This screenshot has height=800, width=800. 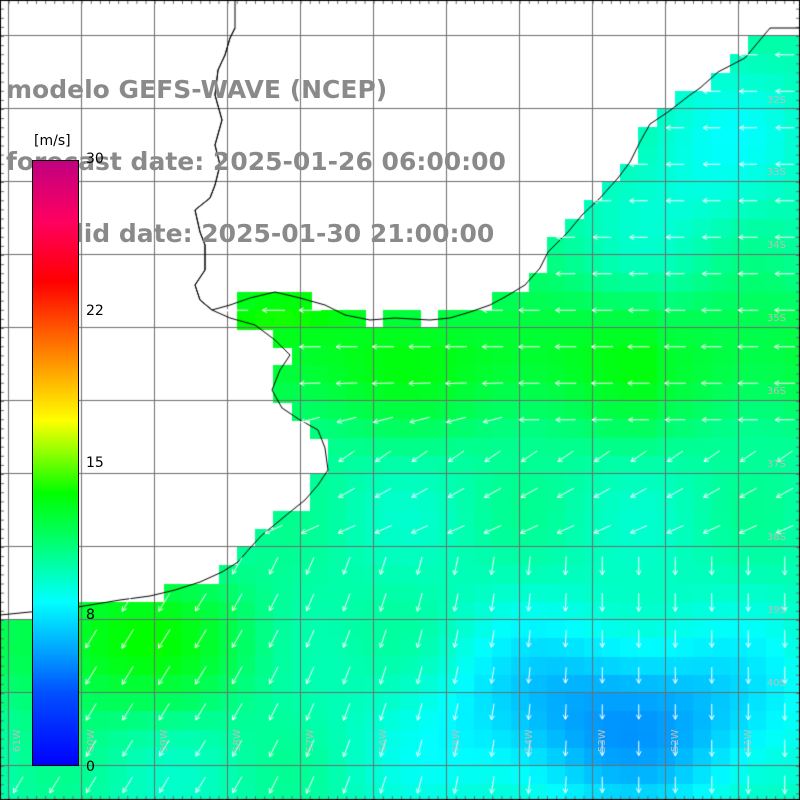 What do you see at coordinates (91, 740) in the screenshot?
I see `lon-label: 60W` at bounding box center [91, 740].